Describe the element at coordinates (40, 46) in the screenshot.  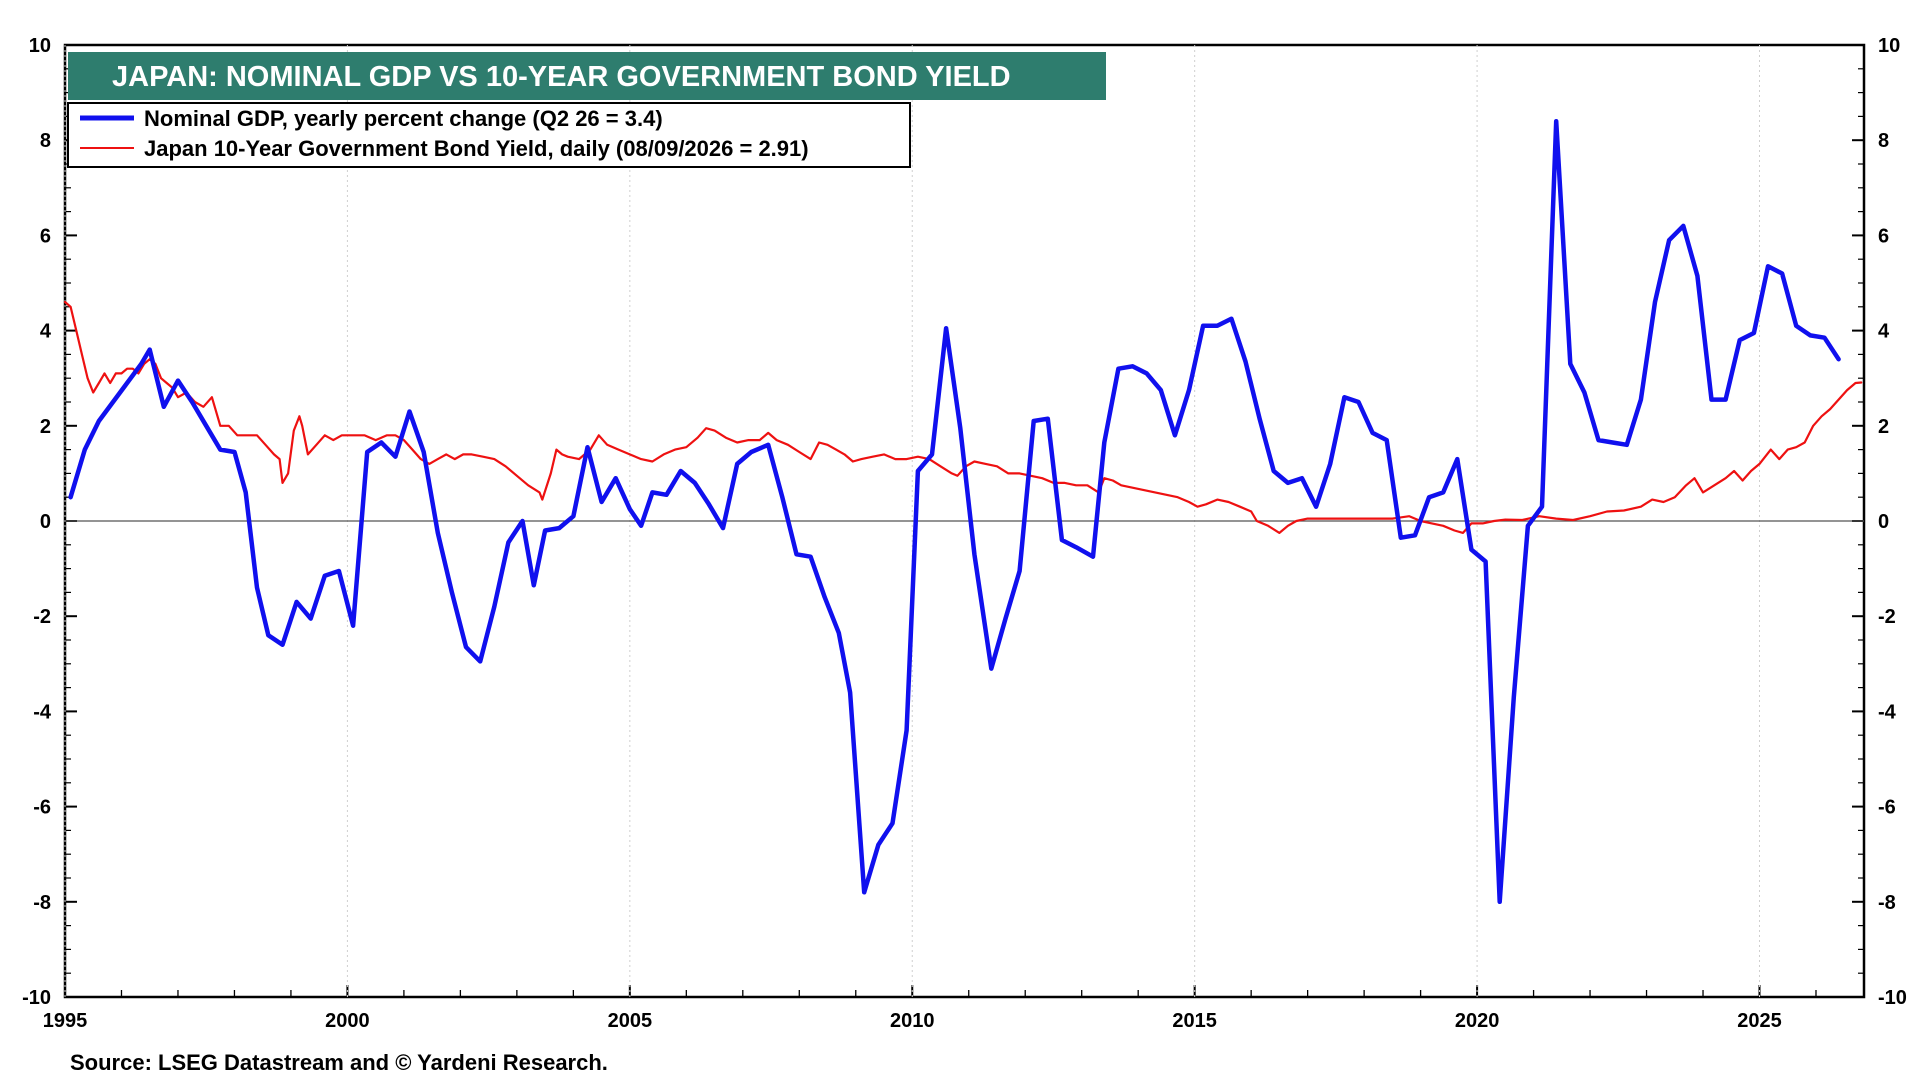
I see `y-tick-label-left: 10` at that location.